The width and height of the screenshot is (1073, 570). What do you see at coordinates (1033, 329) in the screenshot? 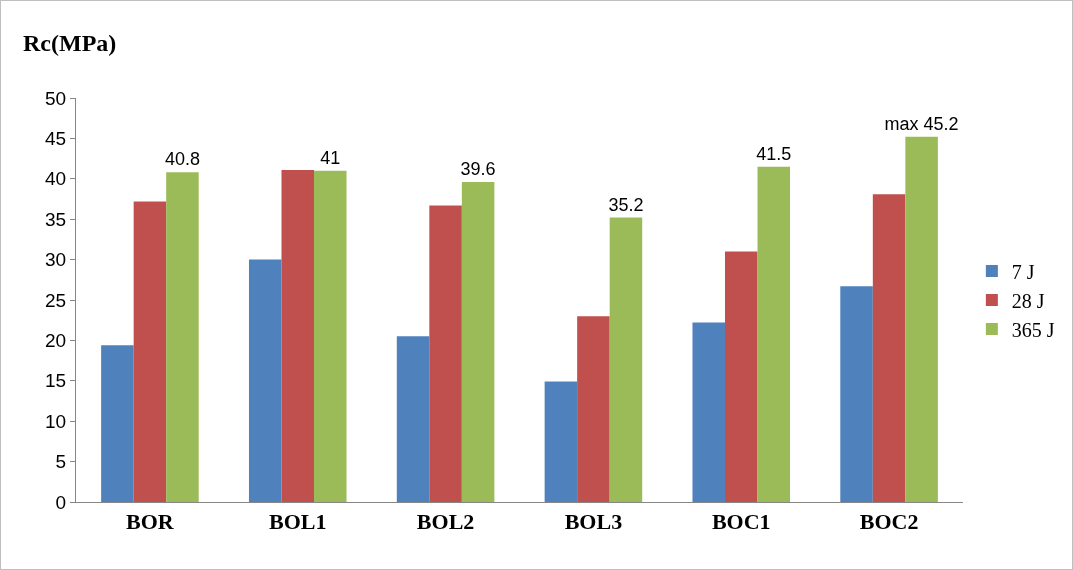
I see `legend-label: 365 J` at bounding box center [1033, 329].